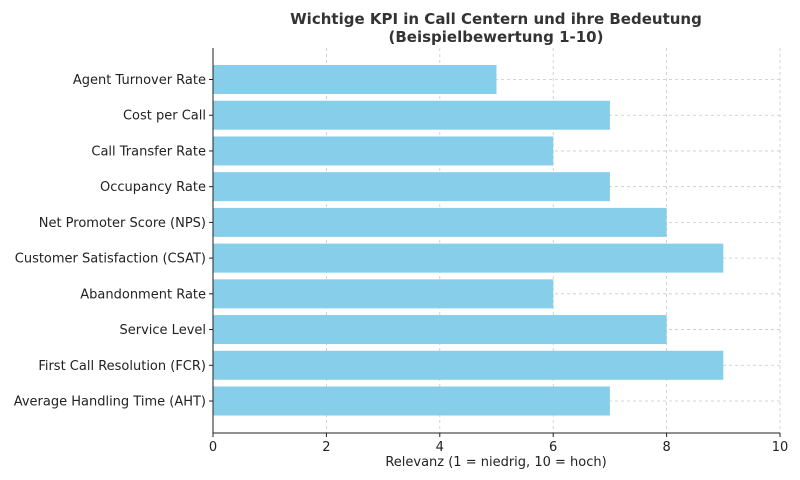 The image size is (800, 480). Describe the element at coordinates (139, 80) in the screenshot. I see `y-tick-label: Agent Turnover Rate` at that location.